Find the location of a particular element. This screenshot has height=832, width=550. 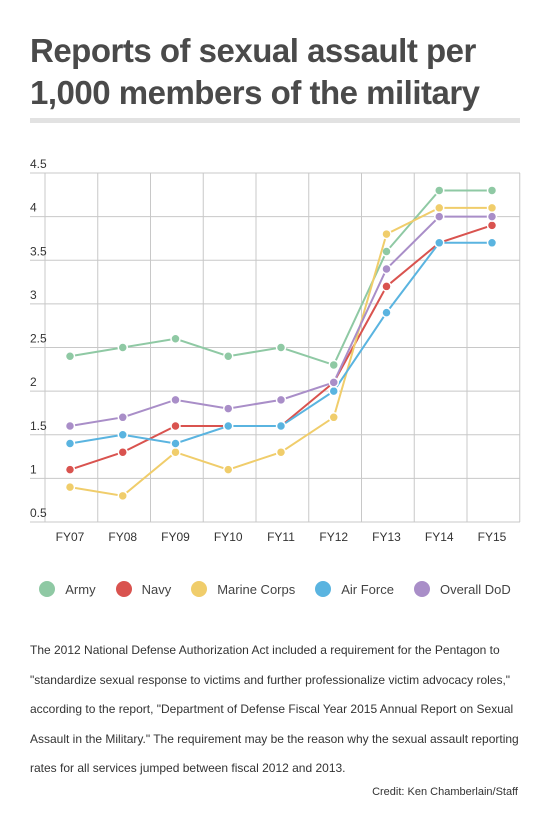

y-tick-label: 3 is located at coordinates (33, 295).